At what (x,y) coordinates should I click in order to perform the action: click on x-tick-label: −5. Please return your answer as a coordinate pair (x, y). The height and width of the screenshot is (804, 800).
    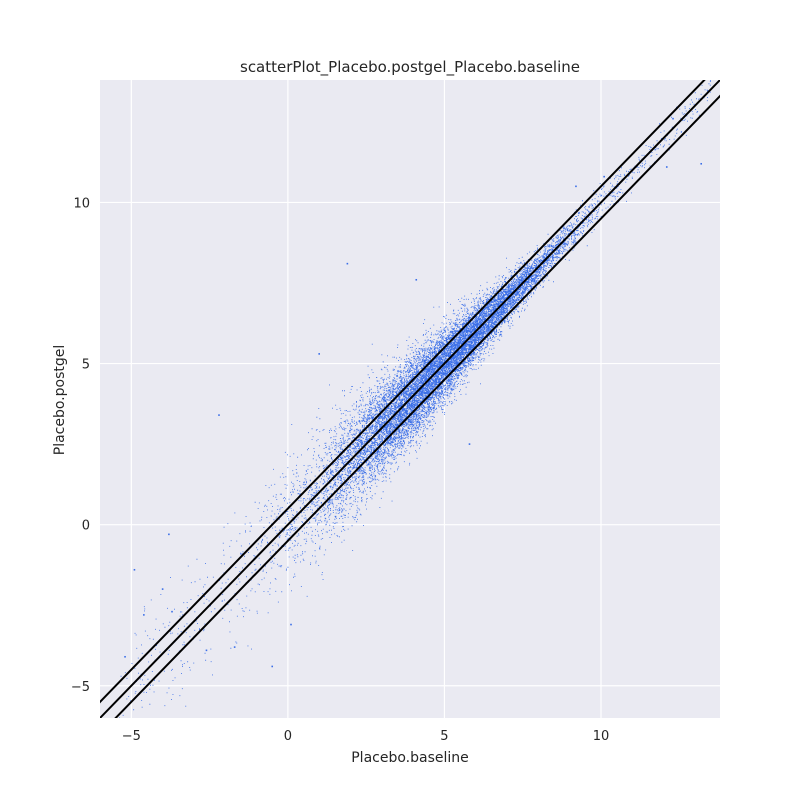
    Looking at the image, I should click on (131, 736).